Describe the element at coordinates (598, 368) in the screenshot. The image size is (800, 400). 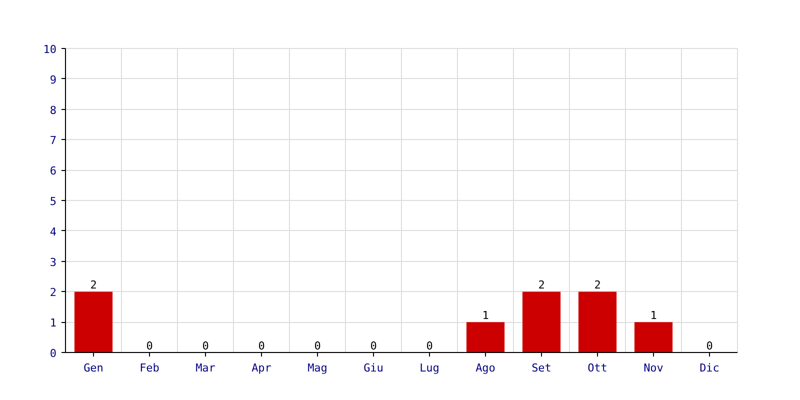
I see `x-tick-label: Ott` at that location.